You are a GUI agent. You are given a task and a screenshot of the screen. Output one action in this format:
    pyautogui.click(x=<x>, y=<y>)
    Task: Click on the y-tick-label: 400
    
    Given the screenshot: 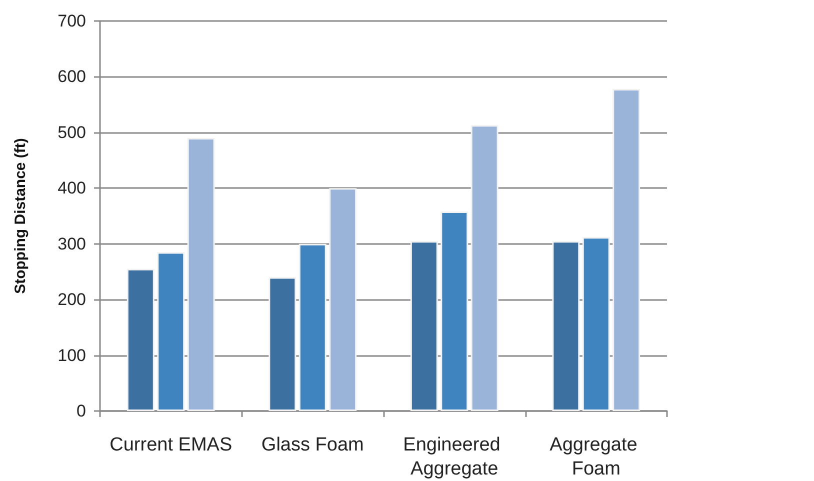 What is the action you would take?
    pyautogui.click(x=72, y=188)
    